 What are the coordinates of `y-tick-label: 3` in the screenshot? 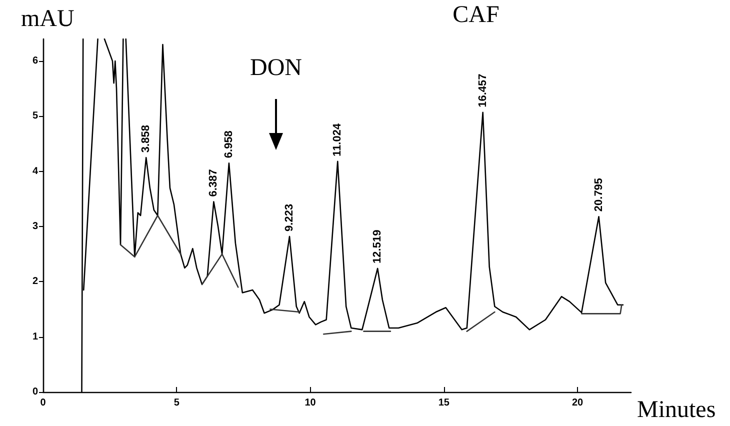 It's located at (35, 226).